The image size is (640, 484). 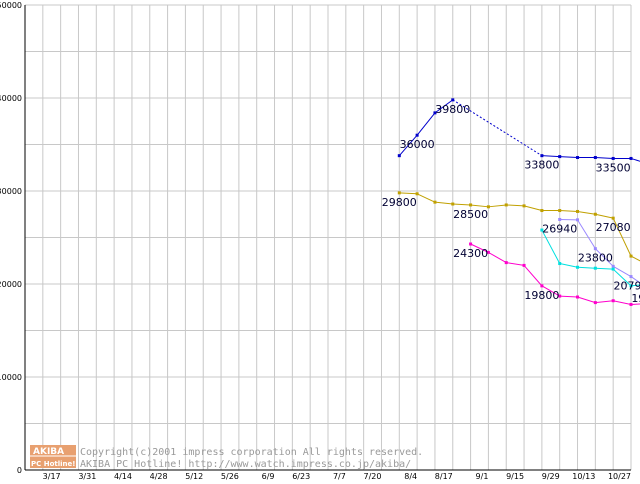 I want to click on x-tick-label: 5/26, so click(x=230, y=476).